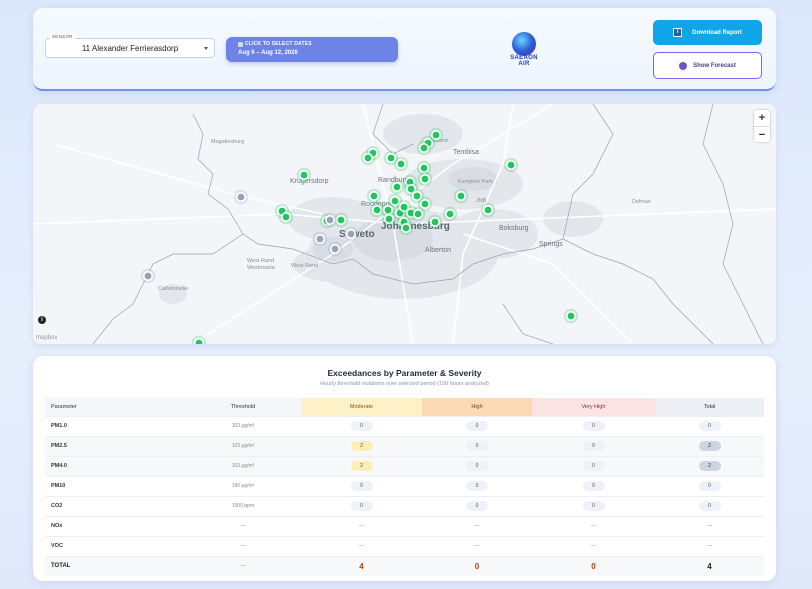 The height and width of the screenshot is (589, 812). What do you see at coordinates (707, 32) in the screenshot?
I see `download-report-button: i Download Report` at bounding box center [707, 32].